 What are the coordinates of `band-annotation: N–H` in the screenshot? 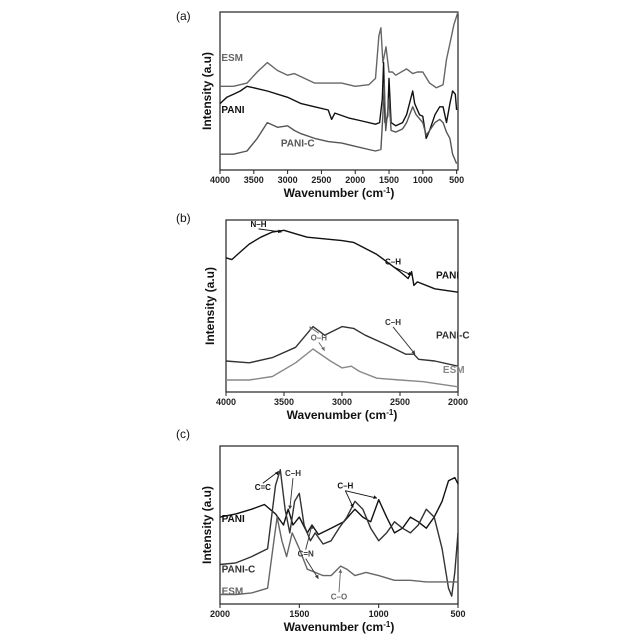 It's located at (258, 224).